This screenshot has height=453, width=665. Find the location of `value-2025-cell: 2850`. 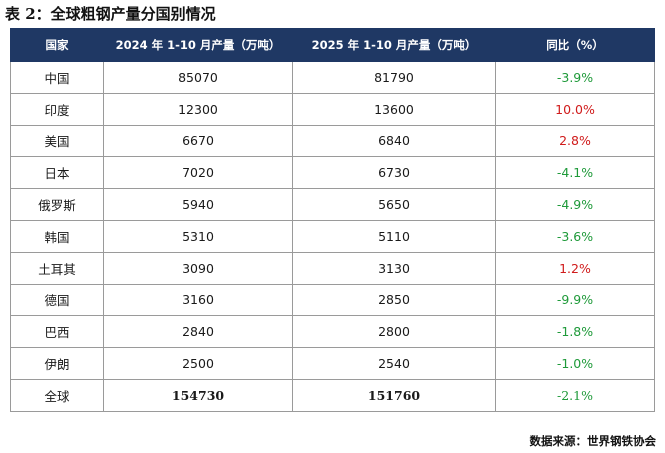

value-2025-cell: 2850 is located at coordinates (394, 300).